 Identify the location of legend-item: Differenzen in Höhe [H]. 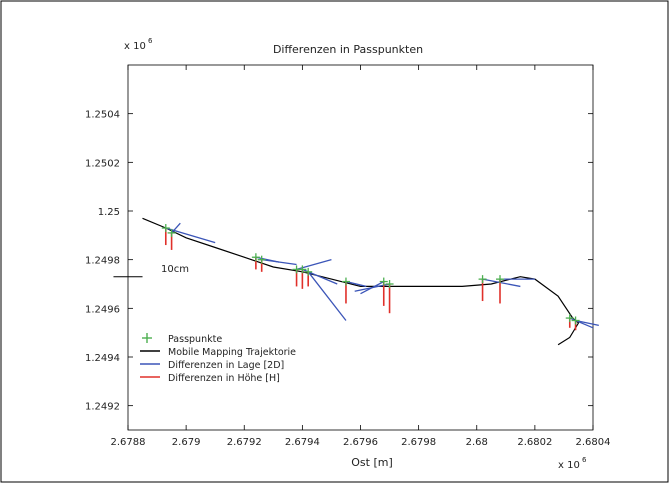
(210, 378).